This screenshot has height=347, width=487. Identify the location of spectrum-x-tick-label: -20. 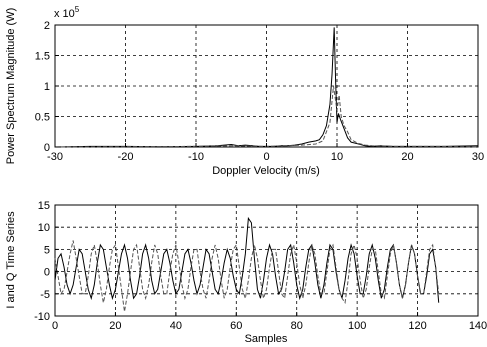
(126, 157).